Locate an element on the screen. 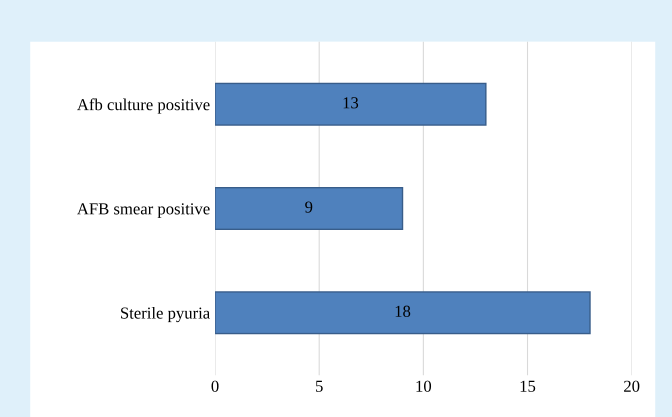 Image resolution: width=672 pixels, height=417 pixels. x-tick-label: 5 is located at coordinates (319, 386).